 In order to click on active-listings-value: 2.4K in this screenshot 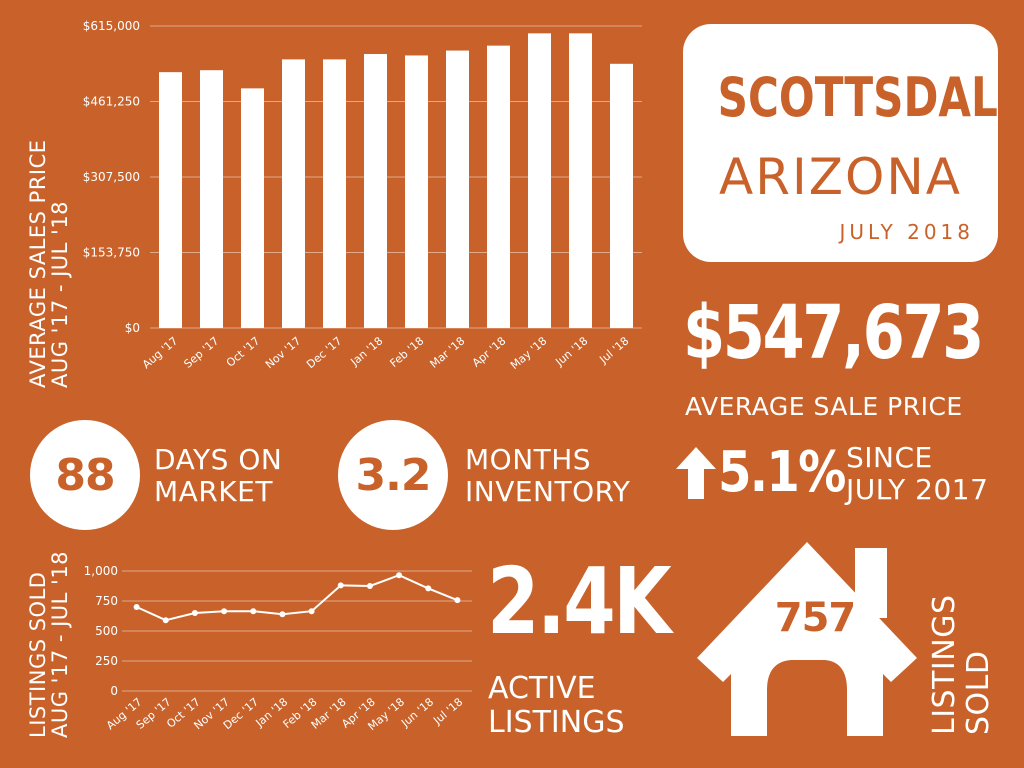, I will do `click(579, 601)`.